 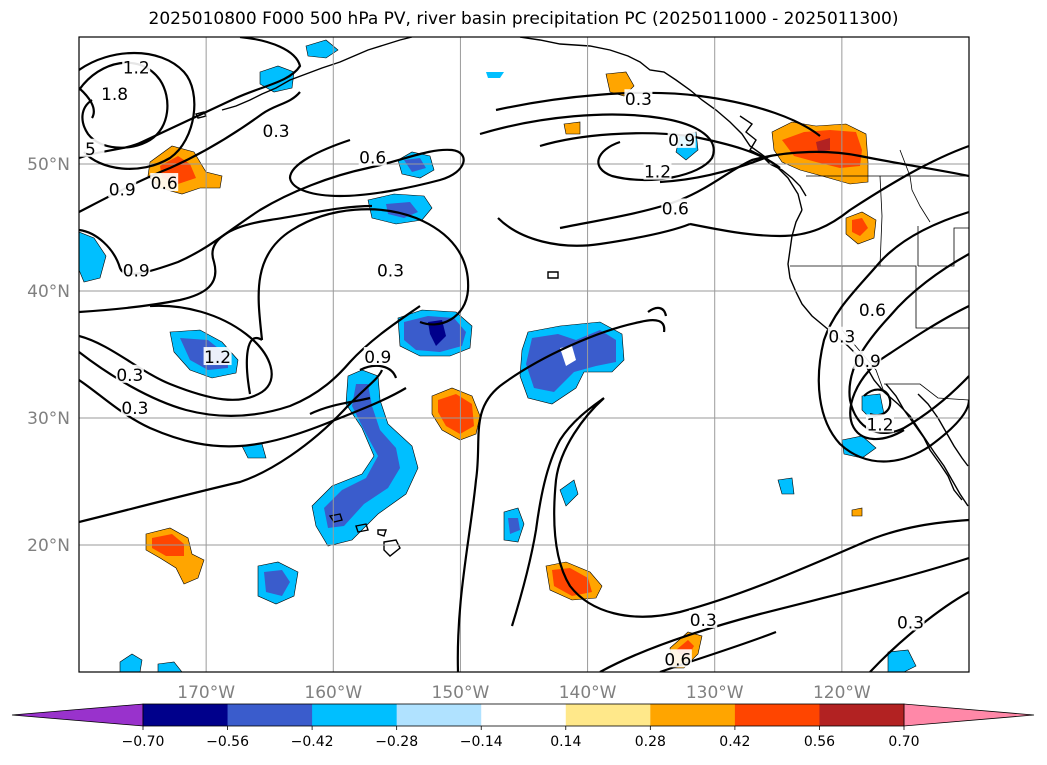 I want to click on latitude-tick-label: 30°N, so click(x=48, y=419).